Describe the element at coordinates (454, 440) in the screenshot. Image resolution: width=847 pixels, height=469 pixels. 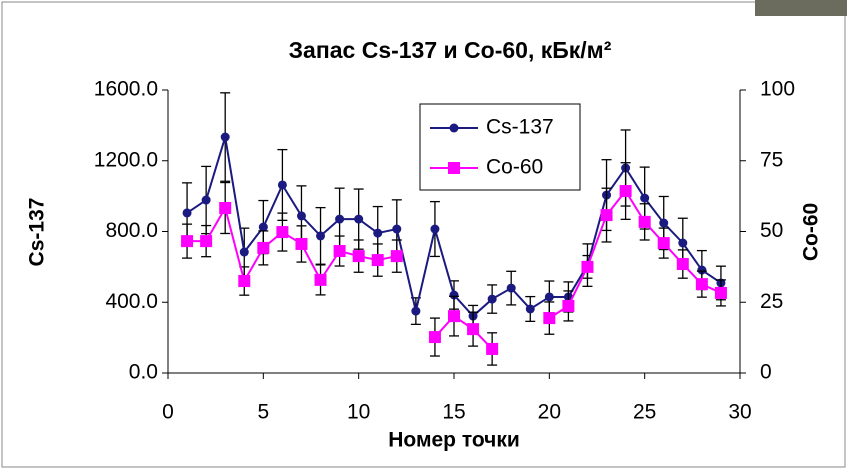
I see `x-axis-label: Номер точки` at that location.